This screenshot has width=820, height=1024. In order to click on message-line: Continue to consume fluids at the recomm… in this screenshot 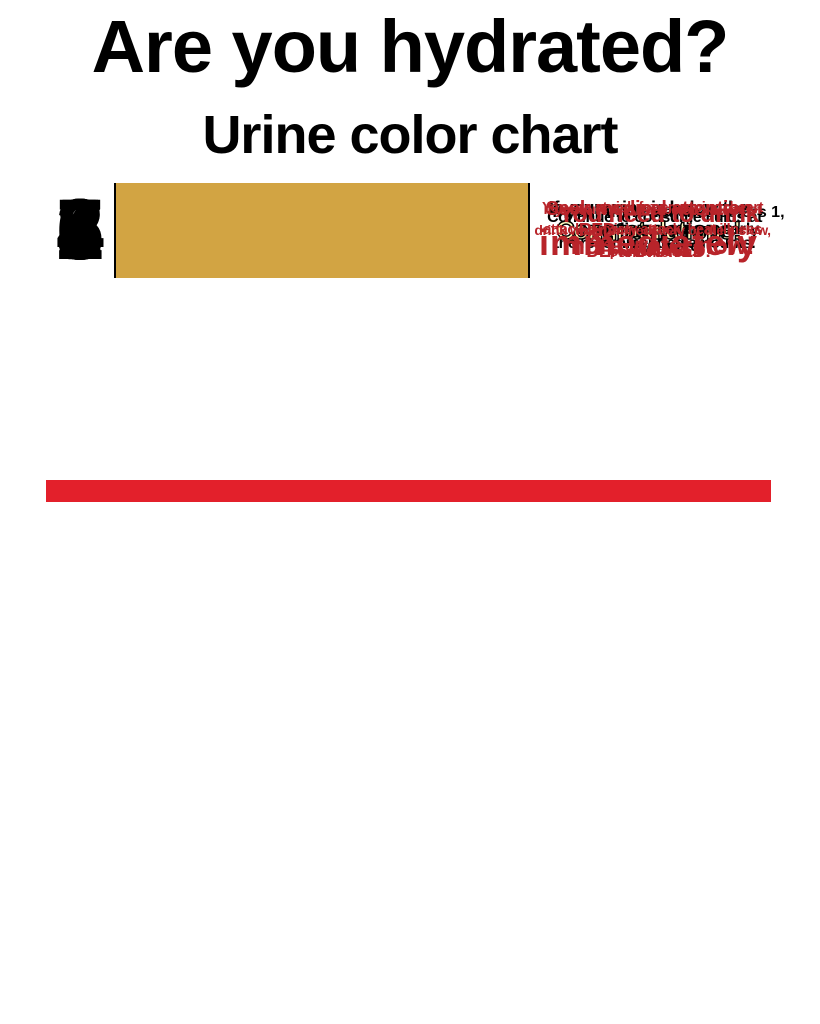, I will do `click(654, 230)`.